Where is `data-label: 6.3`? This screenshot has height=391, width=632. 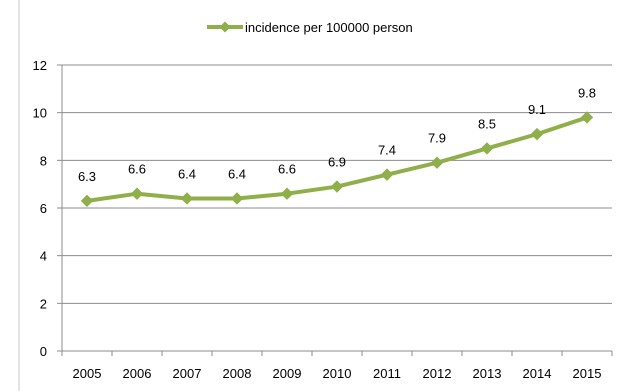
data-label: 6.3 is located at coordinates (87, 176).